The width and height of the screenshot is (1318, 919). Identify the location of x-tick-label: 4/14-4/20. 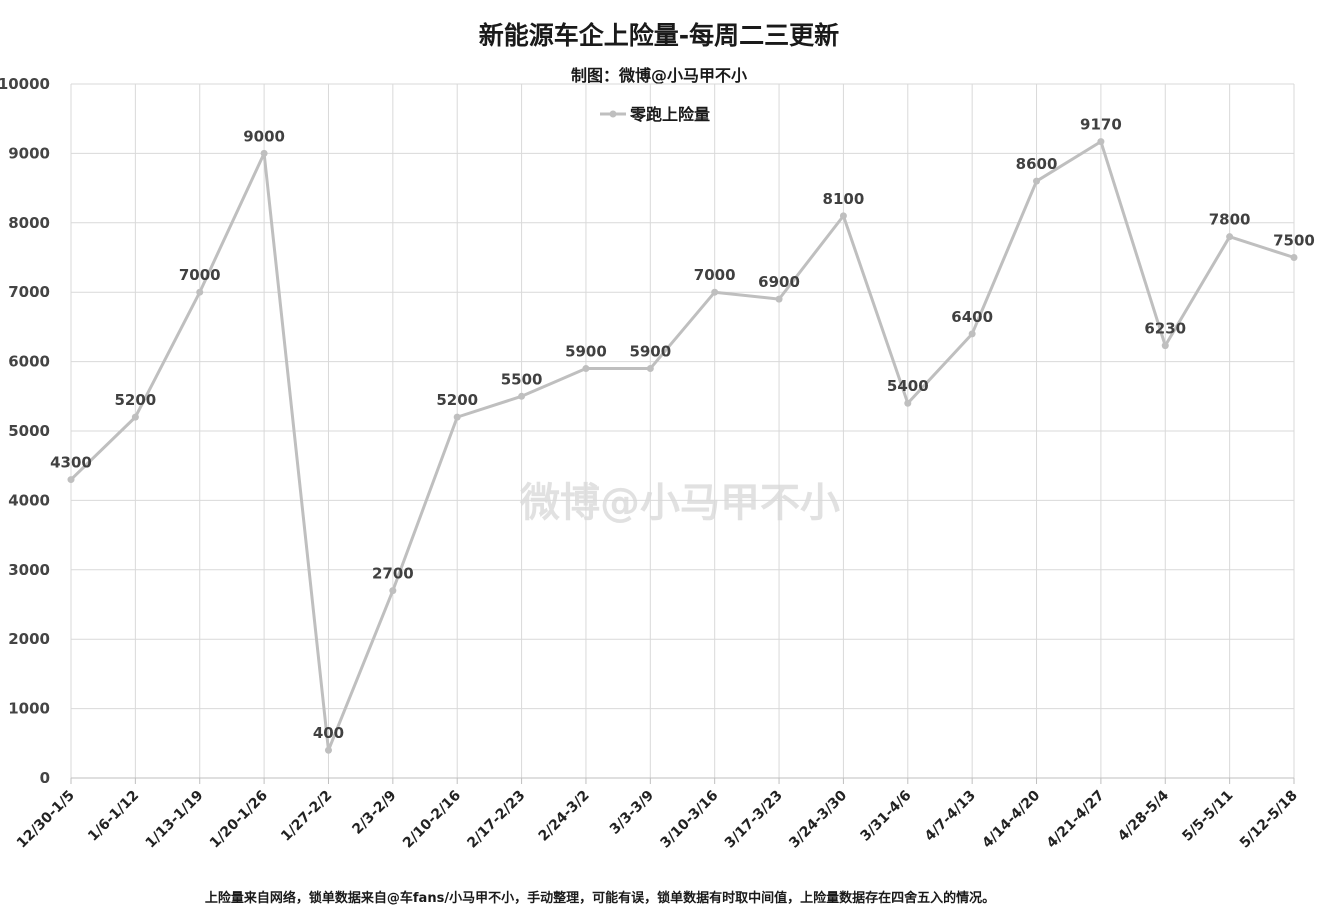
(1011, 819).